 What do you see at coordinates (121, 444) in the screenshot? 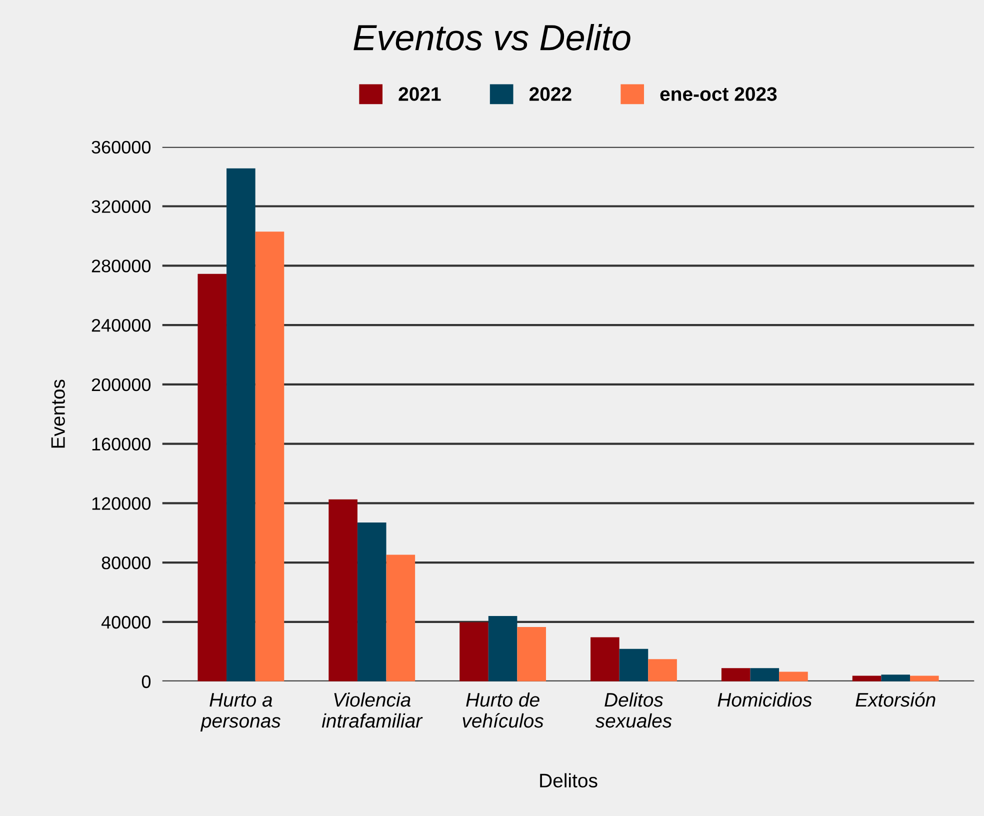
I see `y-tick-label: 160000` at bounding box center [121, 444].